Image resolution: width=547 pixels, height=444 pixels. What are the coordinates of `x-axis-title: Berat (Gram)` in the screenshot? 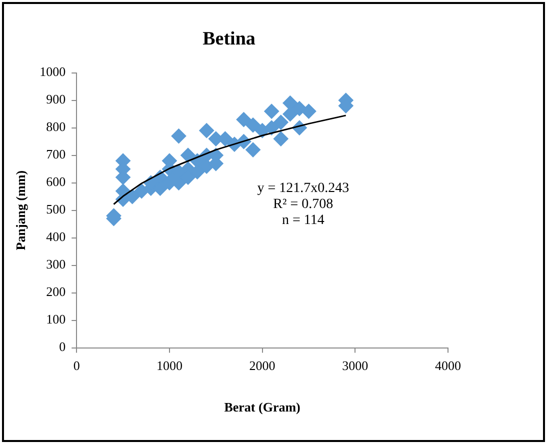 It's located at (262, 407).